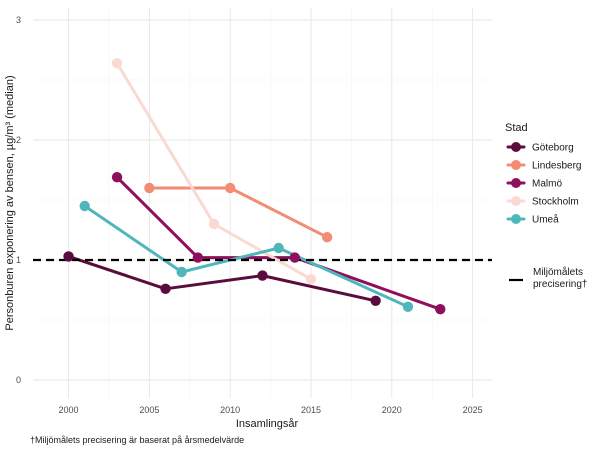  What do you see at coordinates (547, 184) in the screenshot?
I see `legend-label: Malmö` at bounding box center [547, 184].